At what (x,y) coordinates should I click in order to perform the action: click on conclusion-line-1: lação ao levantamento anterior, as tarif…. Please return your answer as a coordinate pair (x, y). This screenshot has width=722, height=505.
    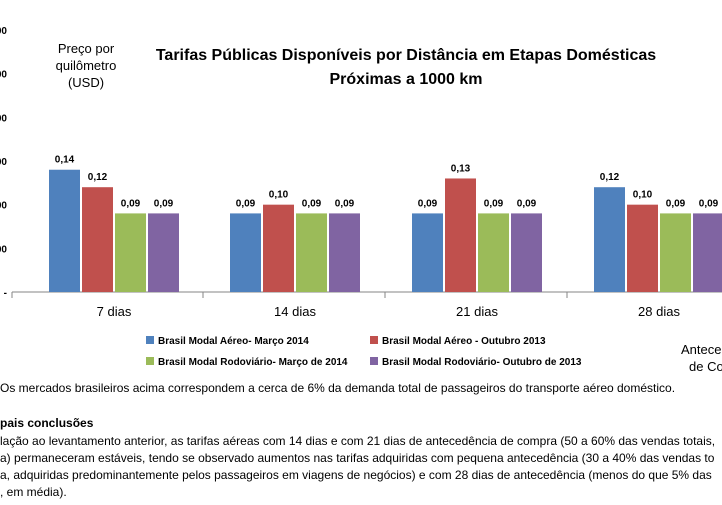
    Looking at the image, I should click on (358, 441).